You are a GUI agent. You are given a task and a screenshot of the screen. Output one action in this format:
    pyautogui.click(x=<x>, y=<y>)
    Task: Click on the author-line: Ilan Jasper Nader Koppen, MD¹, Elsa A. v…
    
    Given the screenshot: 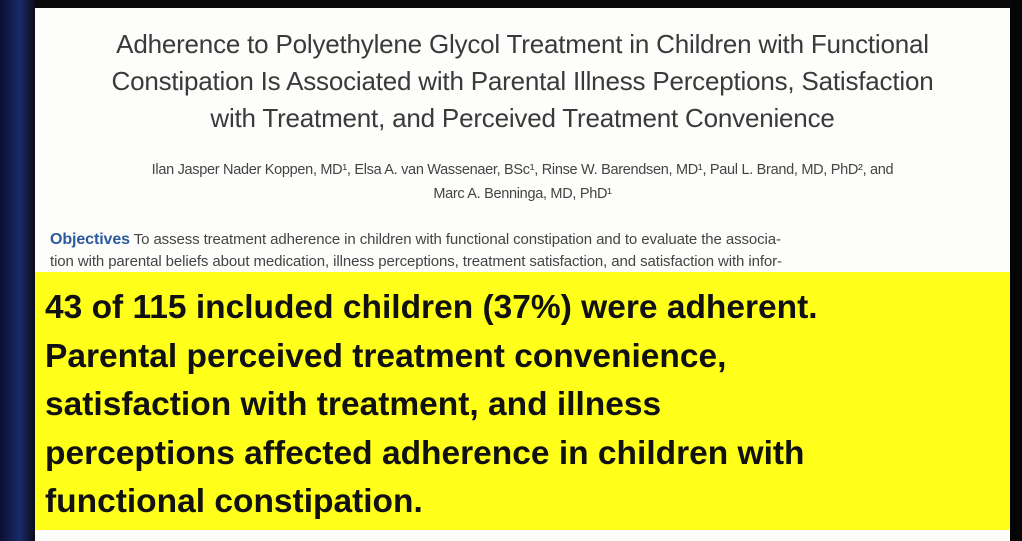 What is the action you would take?
    pyautogui.click(x=522, y=170)
    